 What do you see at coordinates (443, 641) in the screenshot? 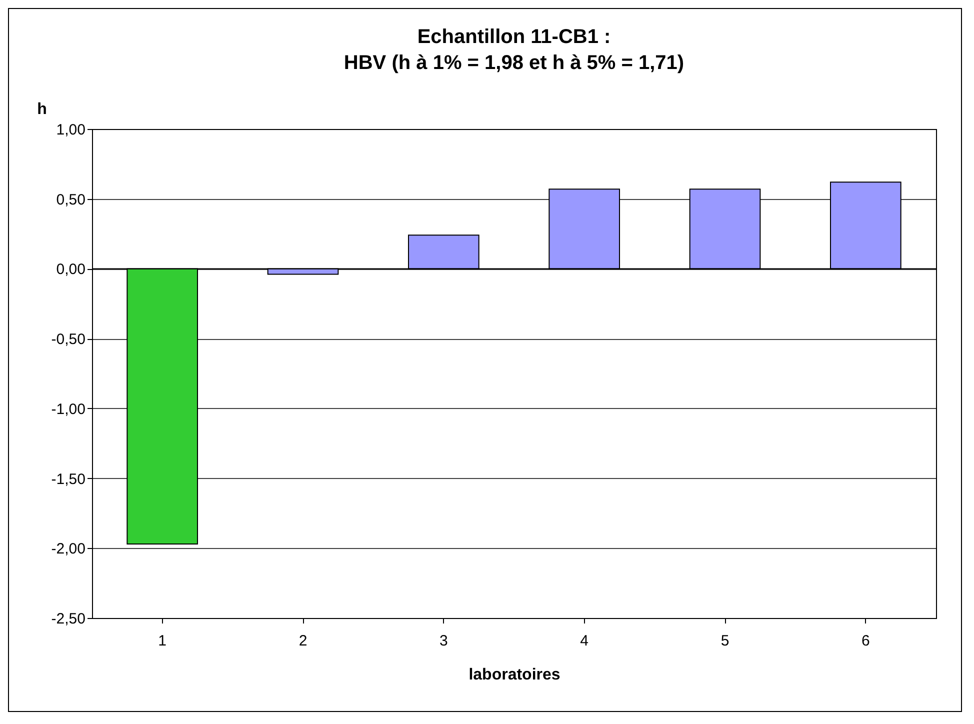
I see `x-tick-label: 3` at bounding box center [443, 641].